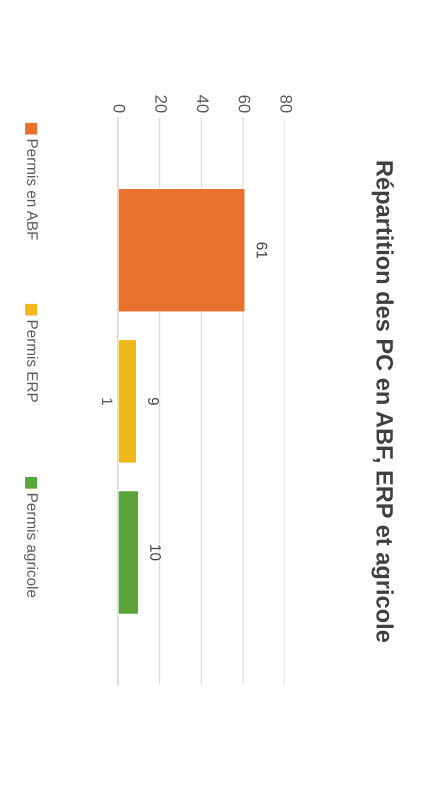 The width and height of the screenshot is (445, 787). What do you see at coordinates (286, 104) in the screenshot?
I see `x-tick-label: 80` at bounding box center [286, 104].